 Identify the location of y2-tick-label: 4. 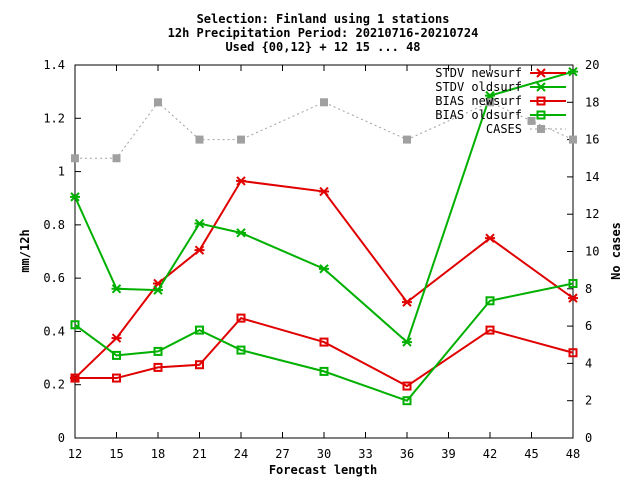
(588, 363).